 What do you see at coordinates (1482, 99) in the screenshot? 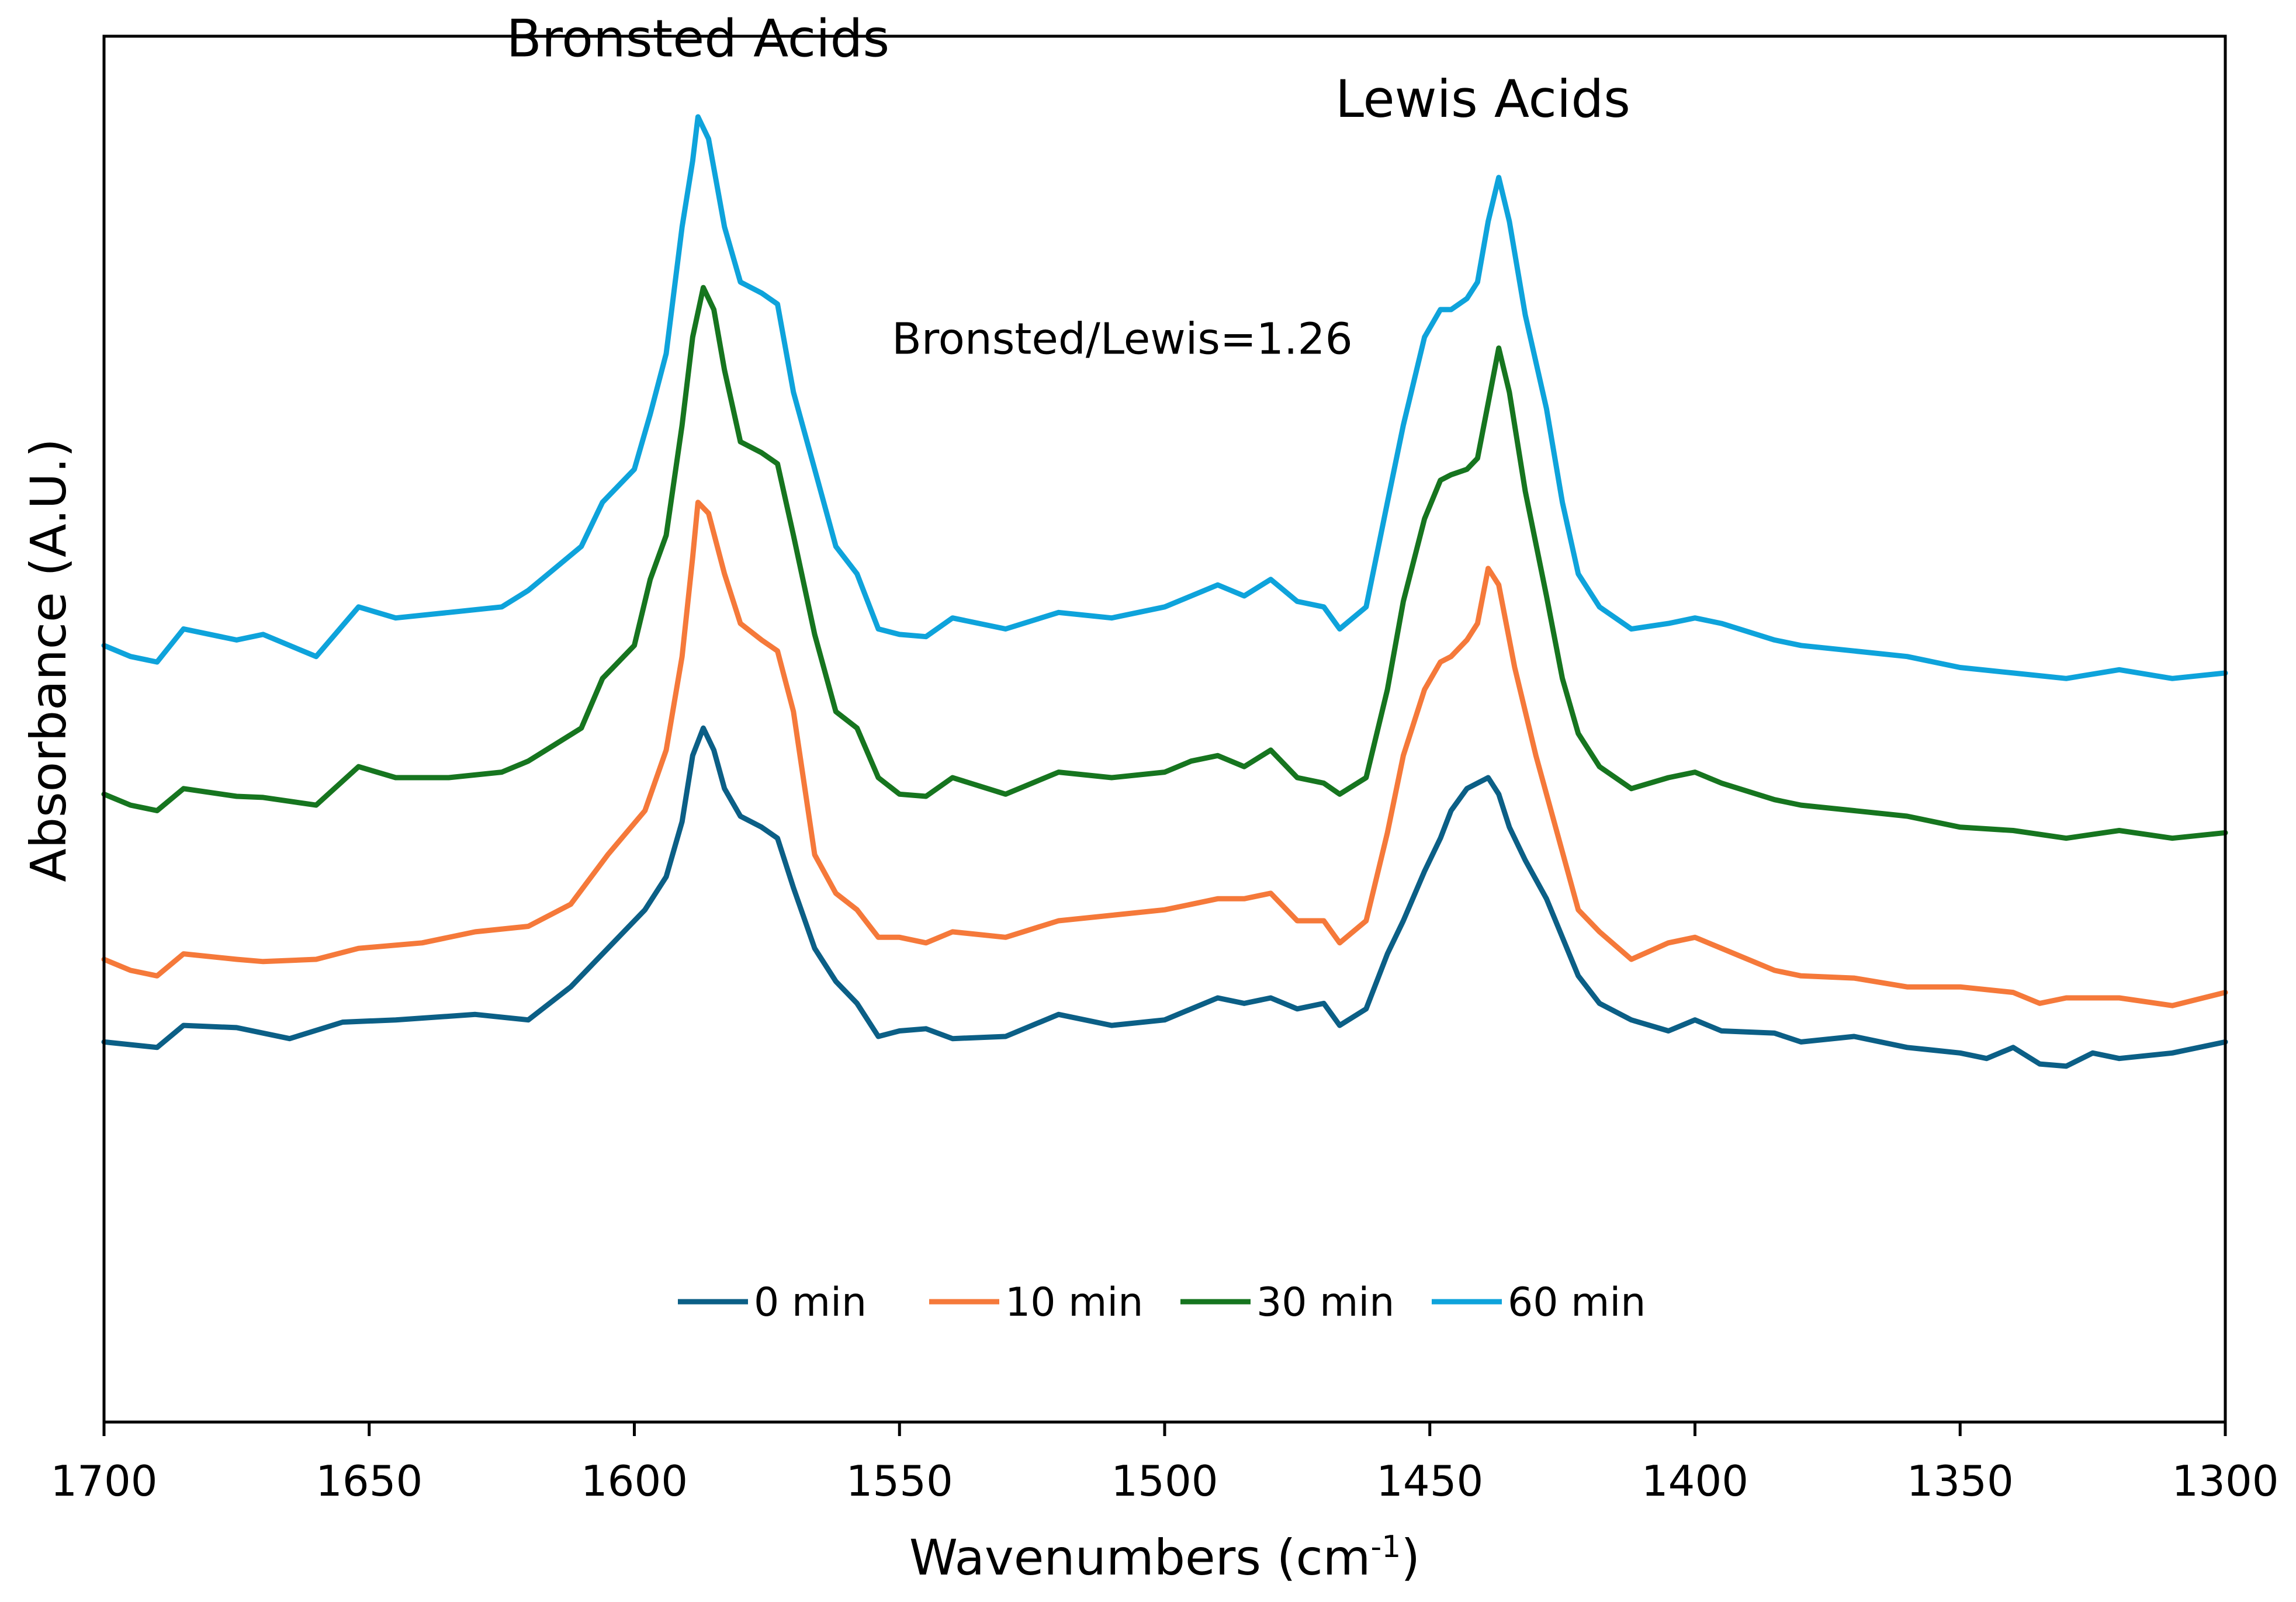
I see `annotation-lewis-acids: Lewis Acids` at bounding box center [1482, 99].